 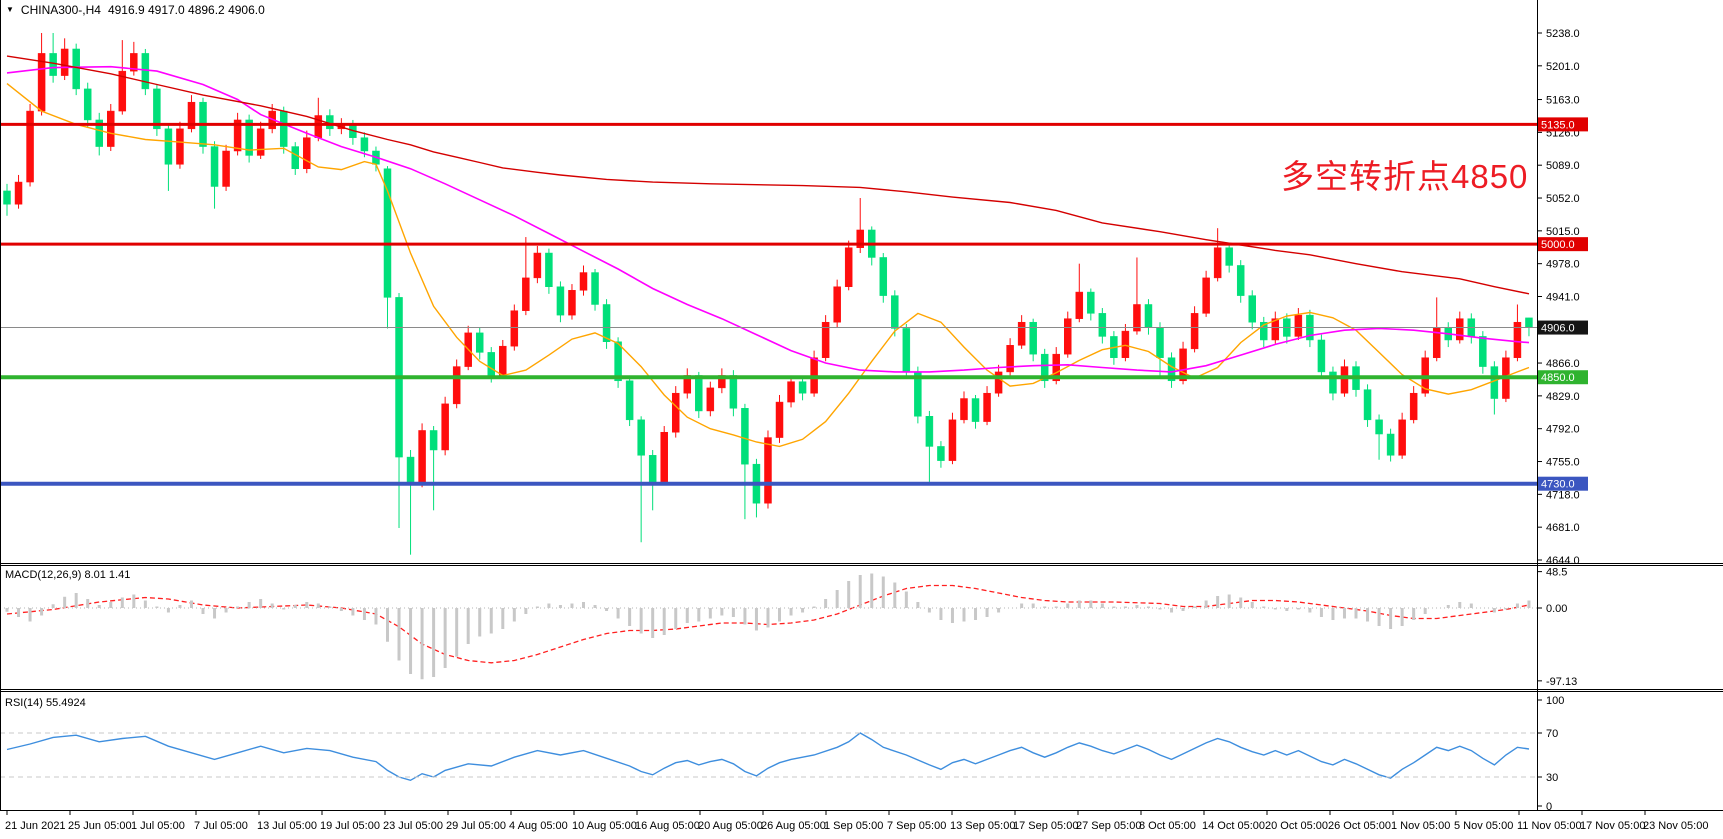 I want to click on time-tick-label: 8 Oct 05:00, so click(x=1167, y=826).